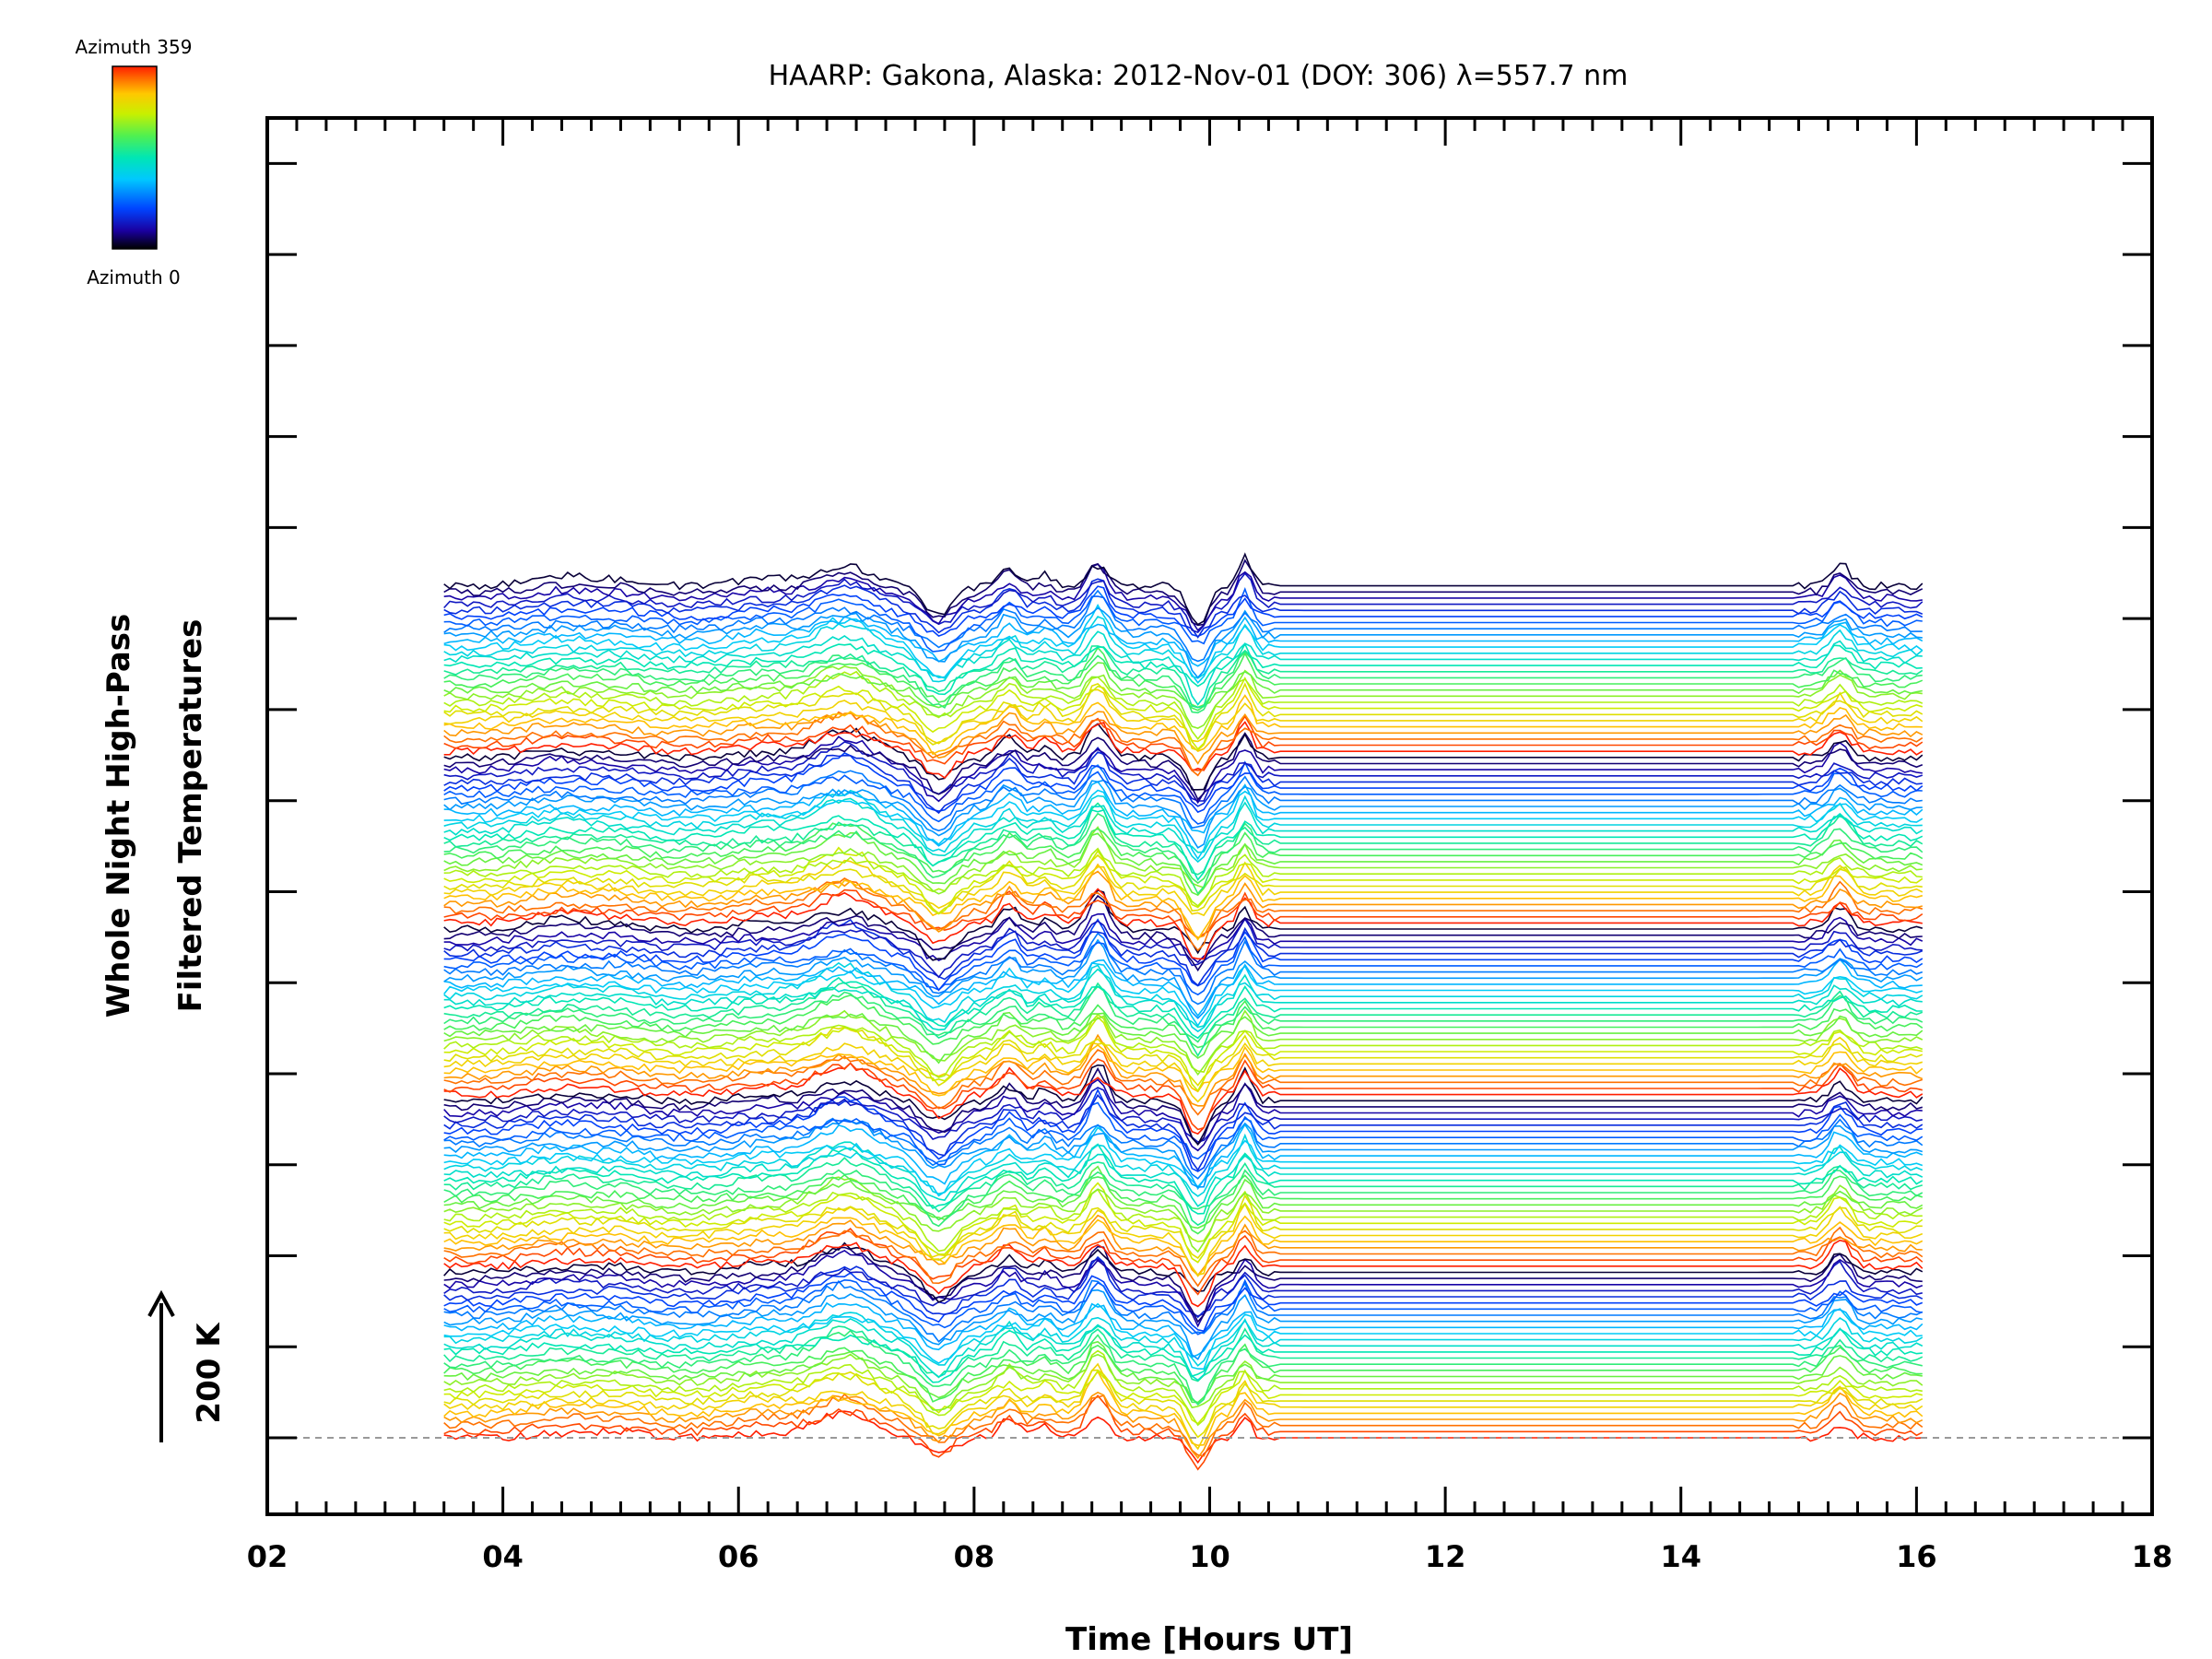  I want to click on x-tick-label: 04, so click(503, 1556).